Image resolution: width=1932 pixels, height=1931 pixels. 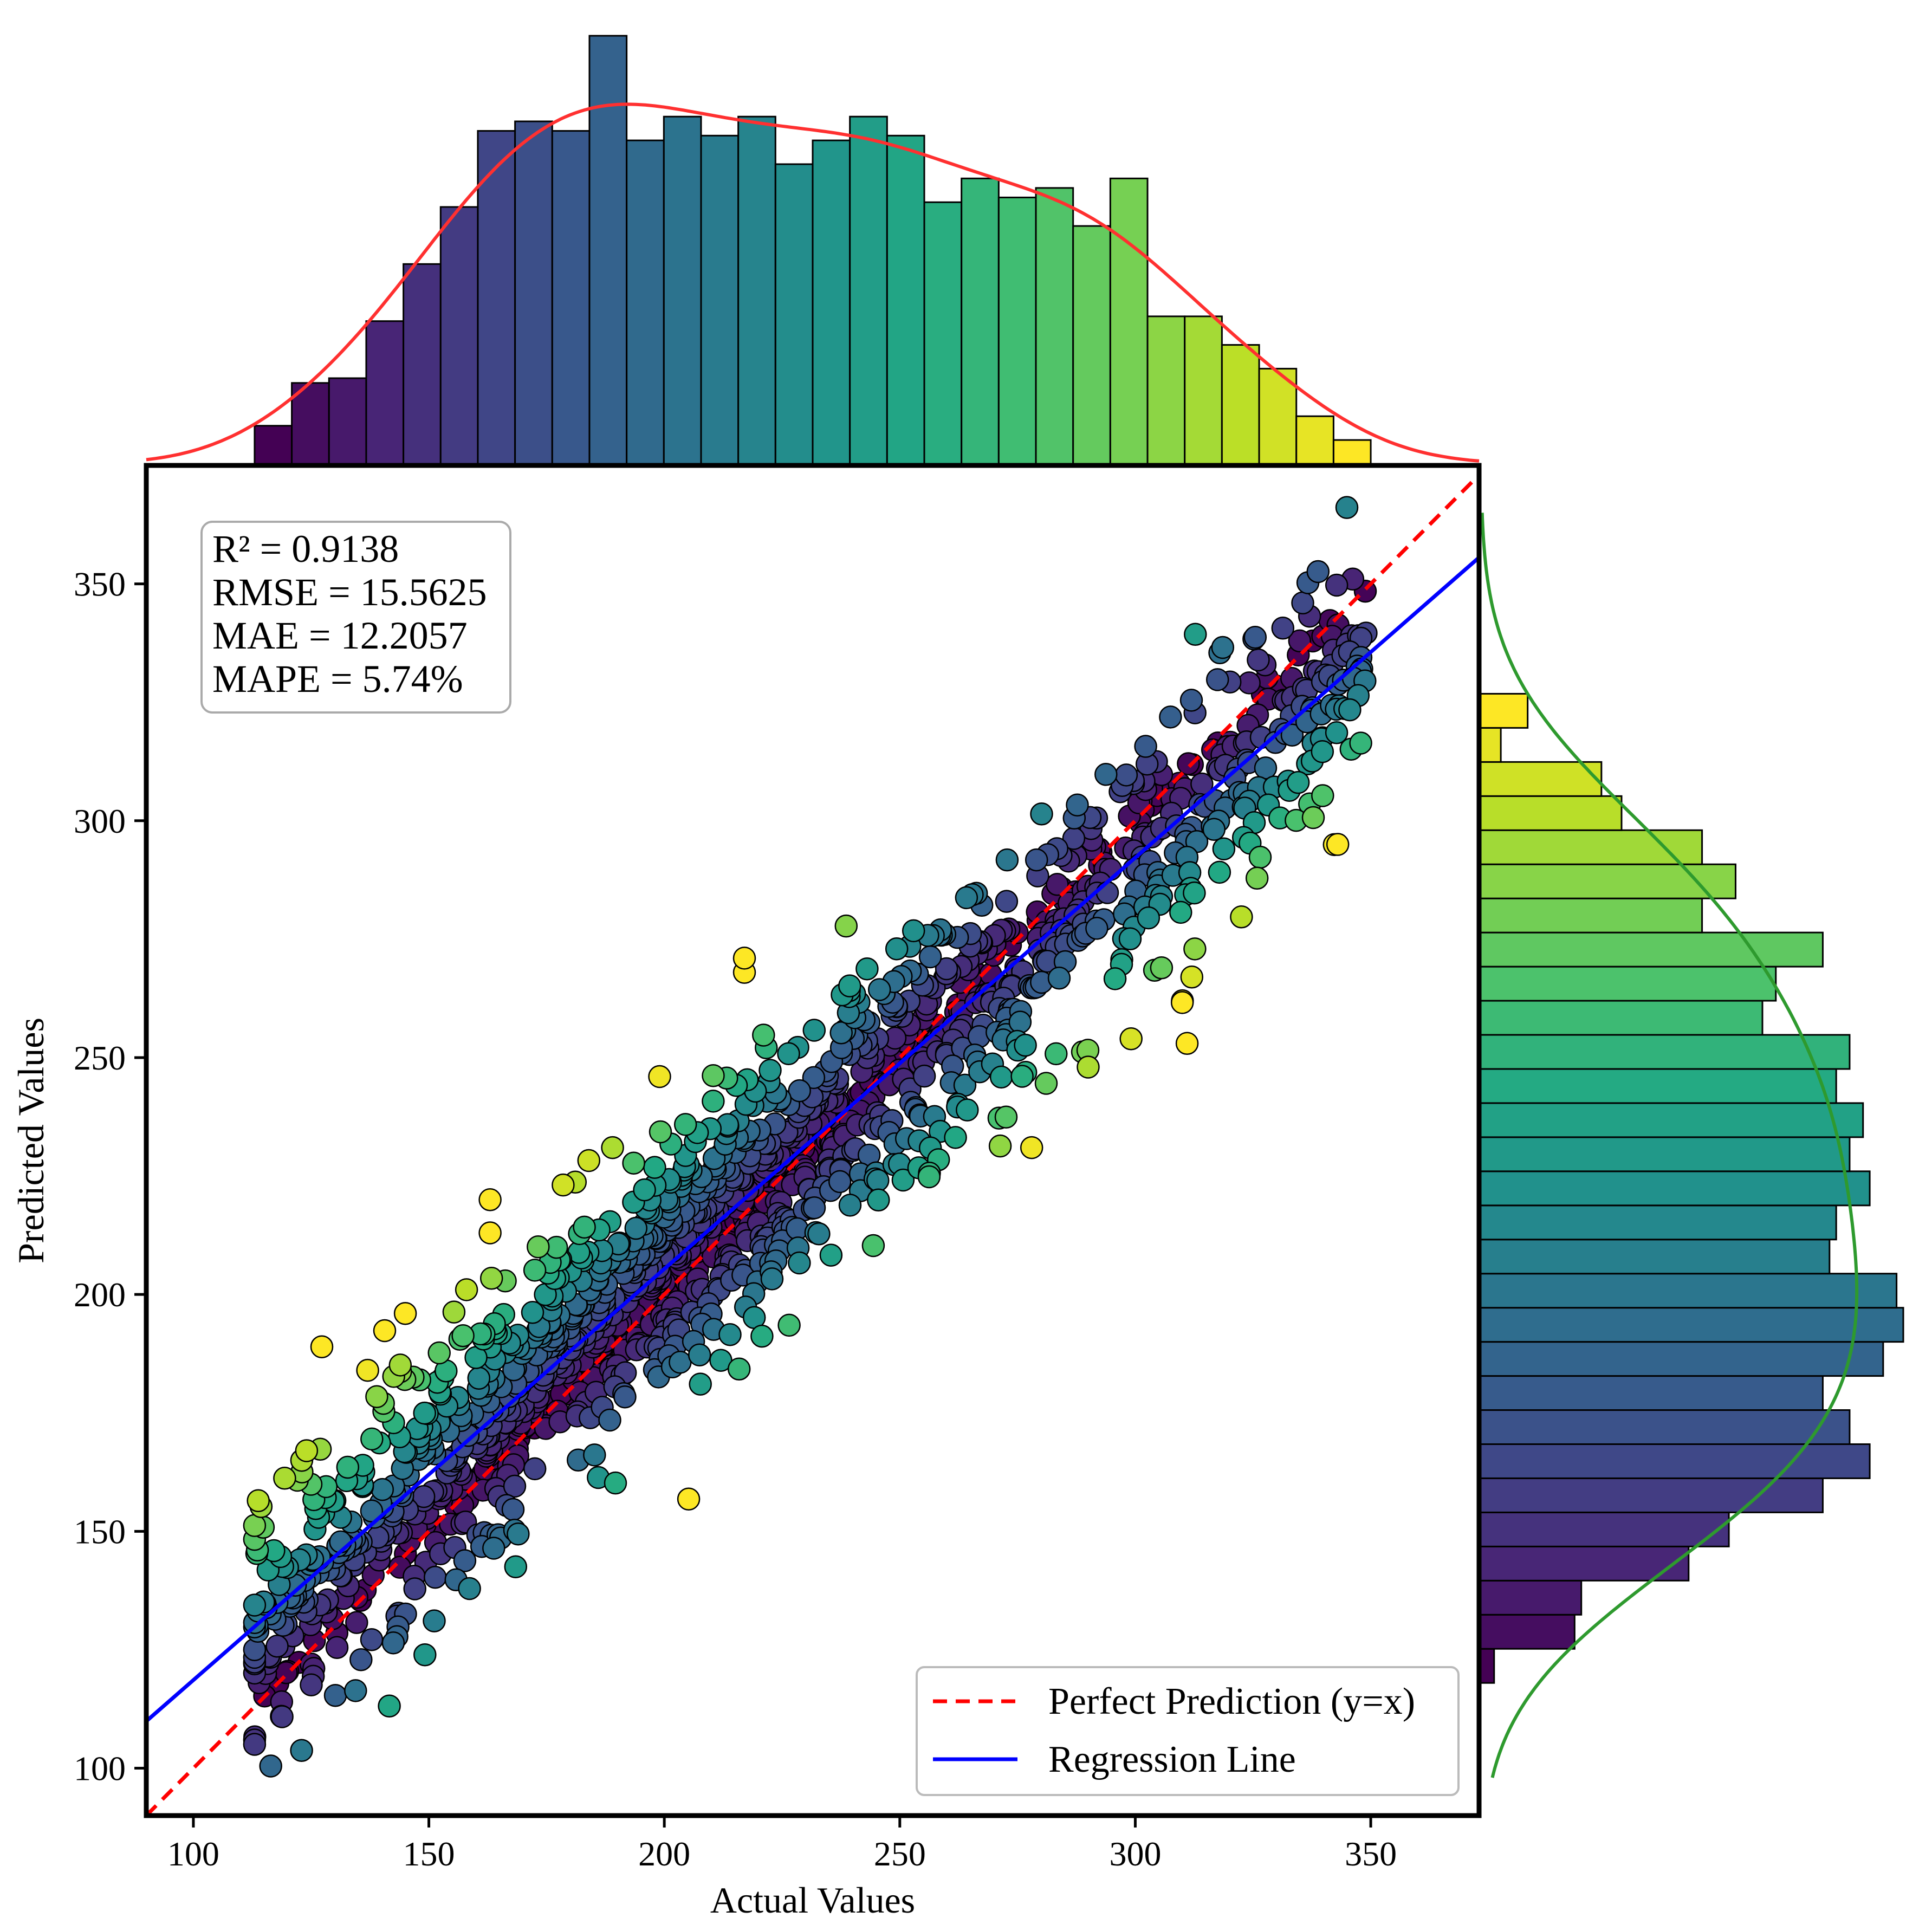 What do you see at coordinates (429, 1854) in the screenshot?
I see `x-tick-label: 150` at bounding box center [429, 1854].